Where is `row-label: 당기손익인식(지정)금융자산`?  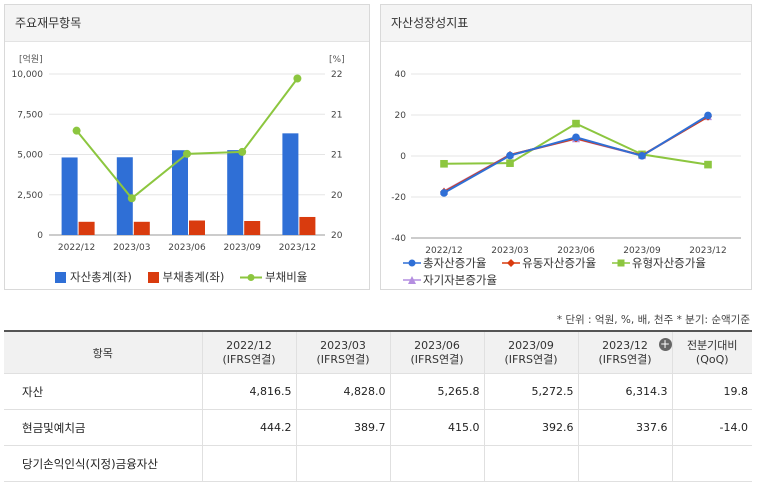 row-label: 당기손익인식(지정)금융자산 is located at coordinates (103, 463).